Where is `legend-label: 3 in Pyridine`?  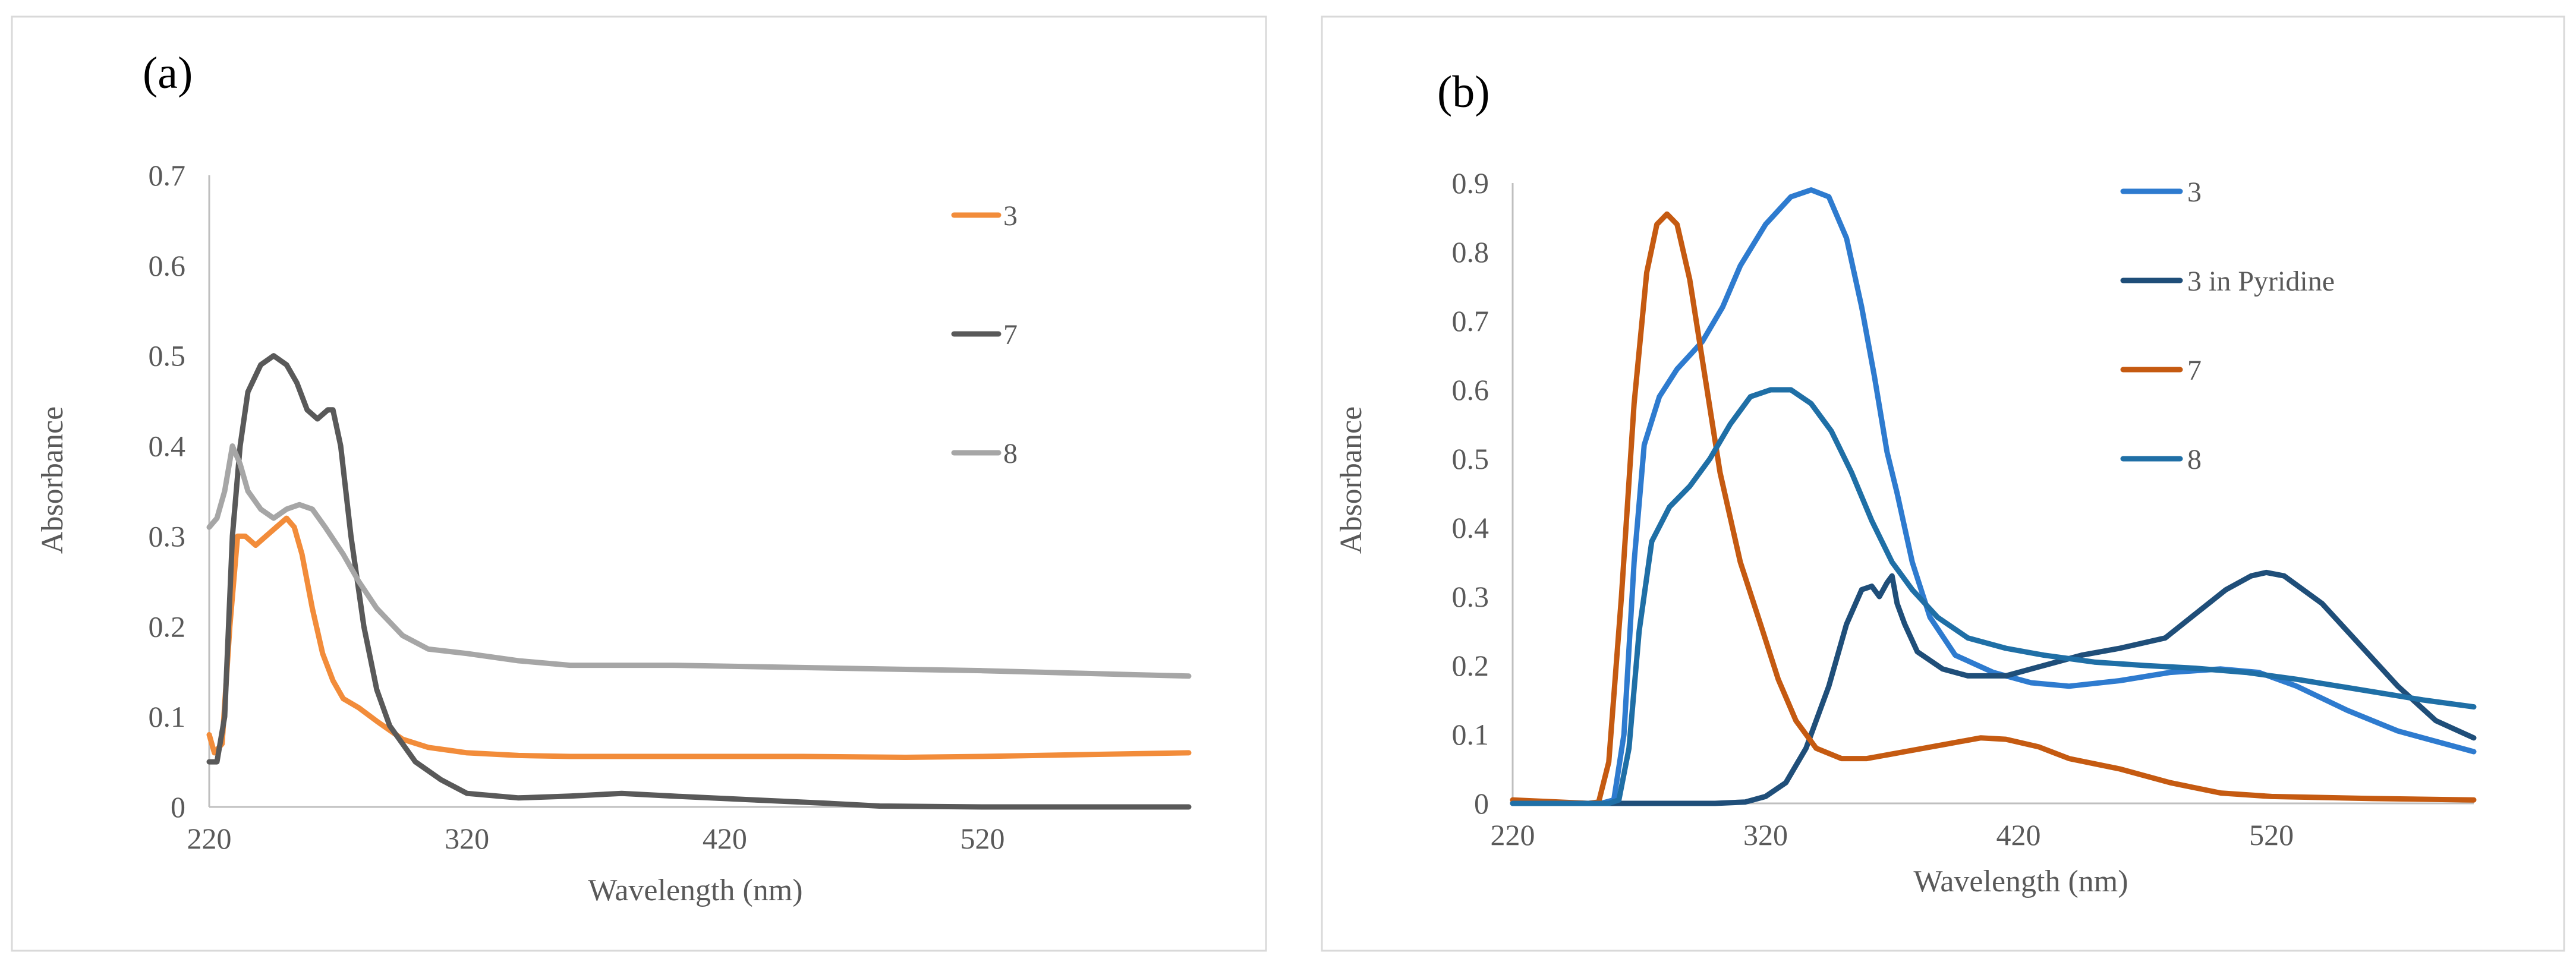
legend-label: 3 in Pyridine is located at coordinates (2261, 281).